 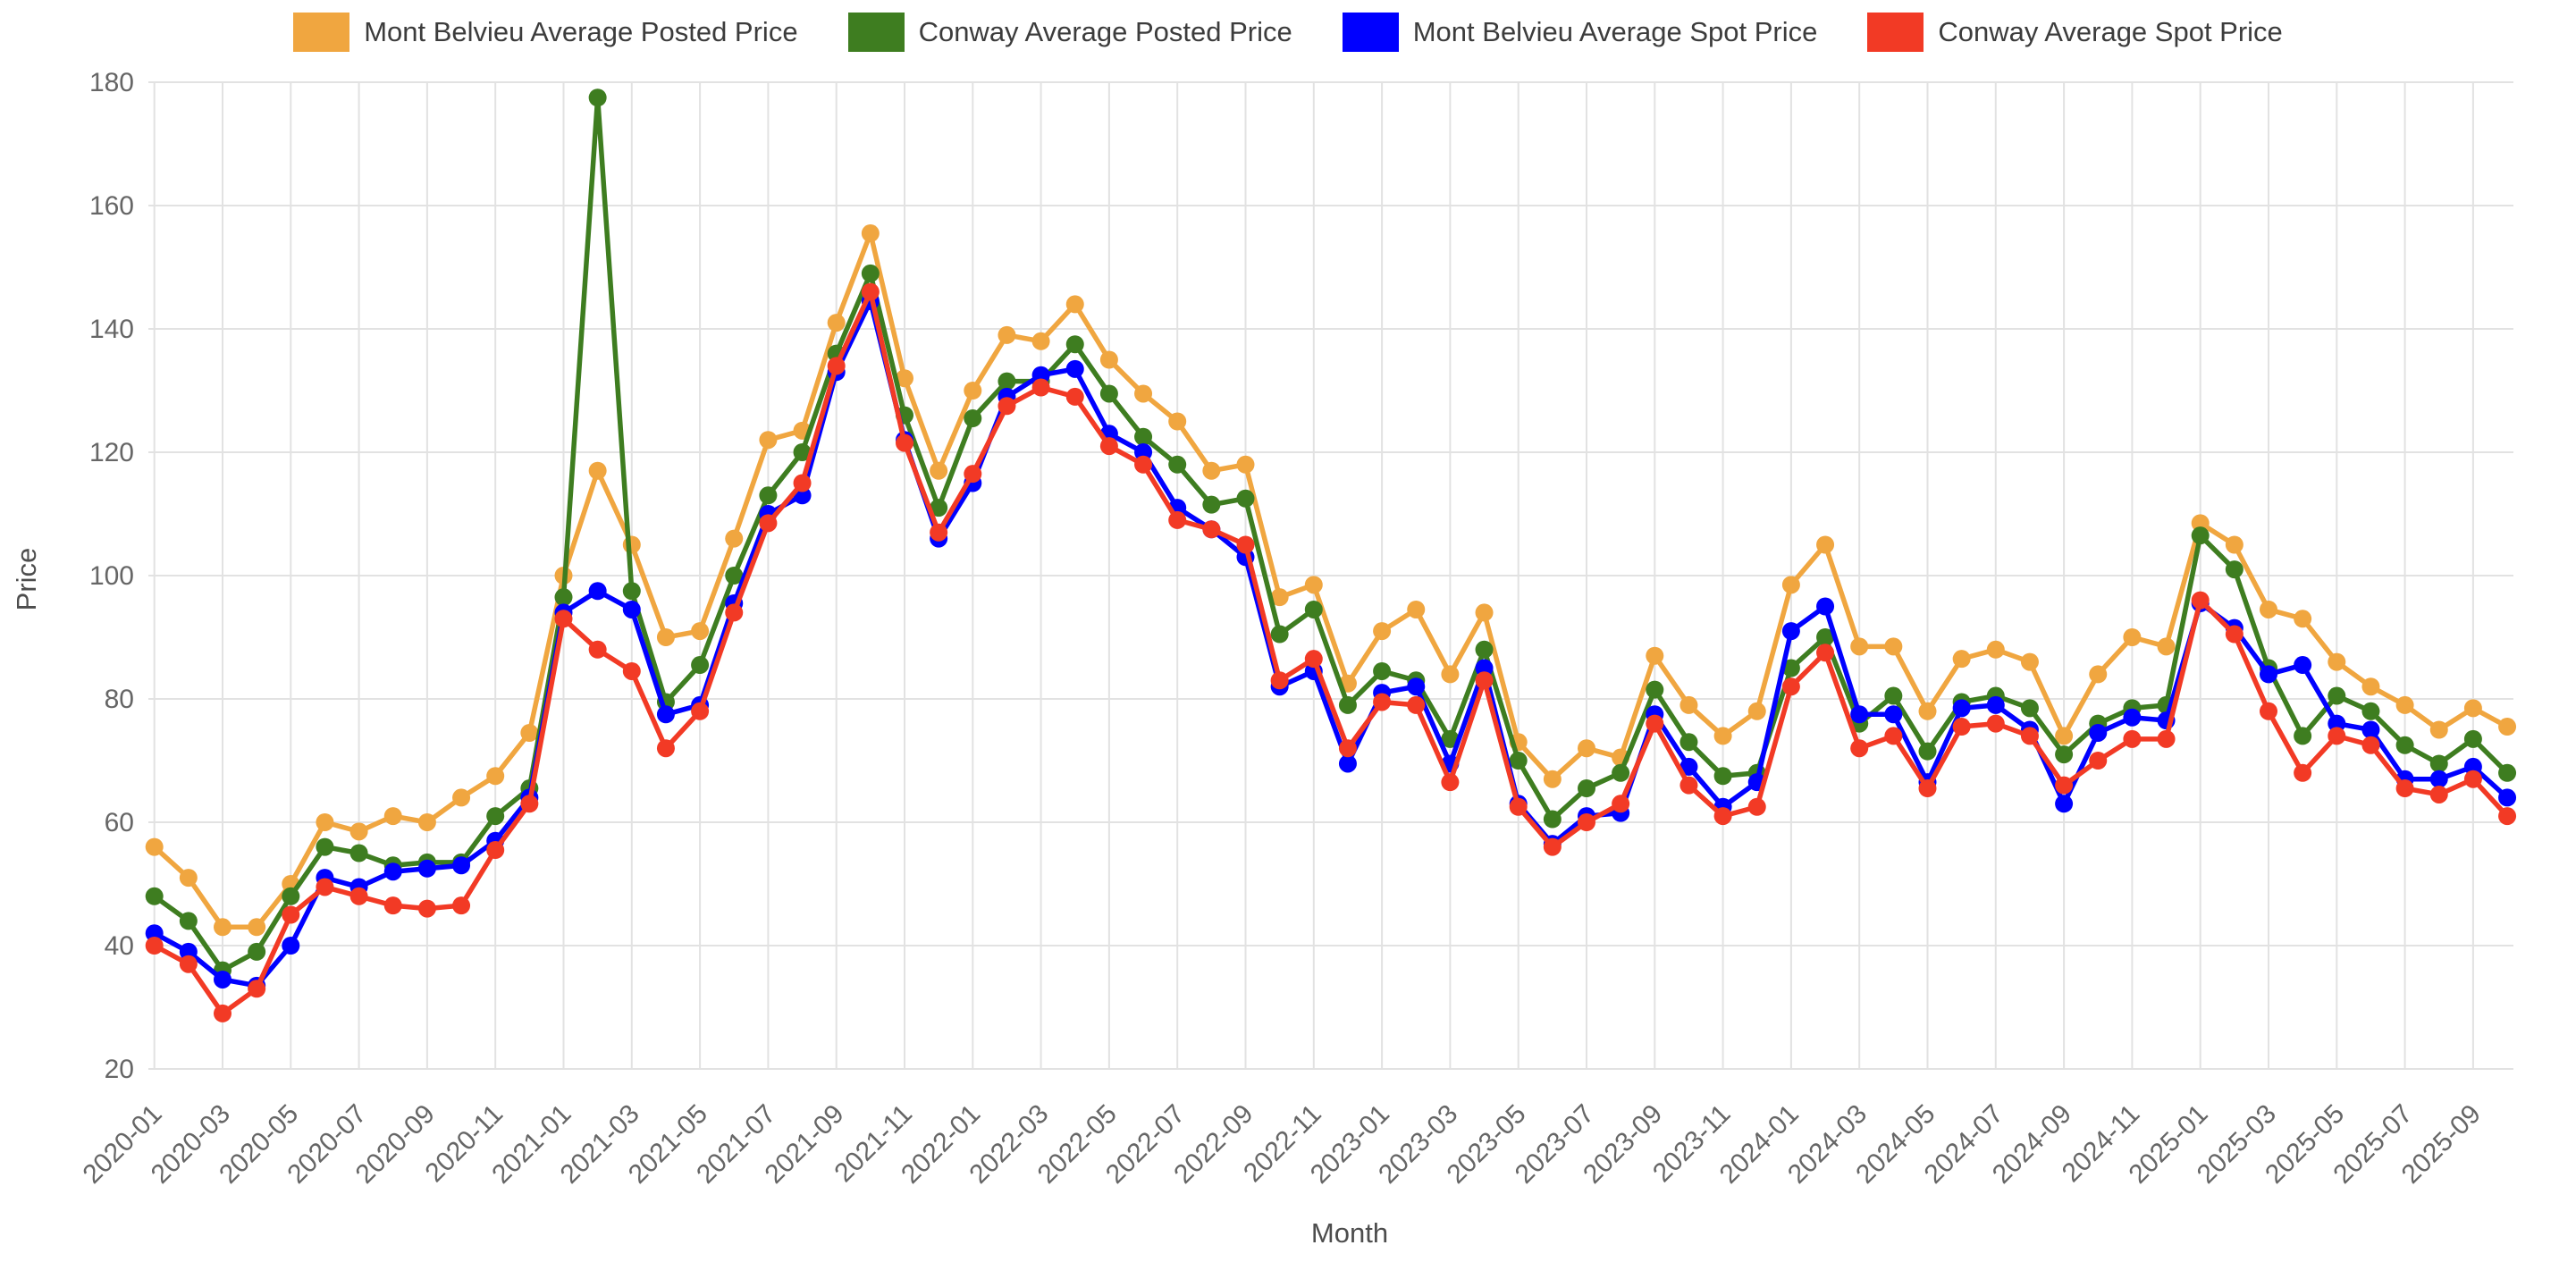 I want to click on svg-text: 140, so click(x=112, y=329).